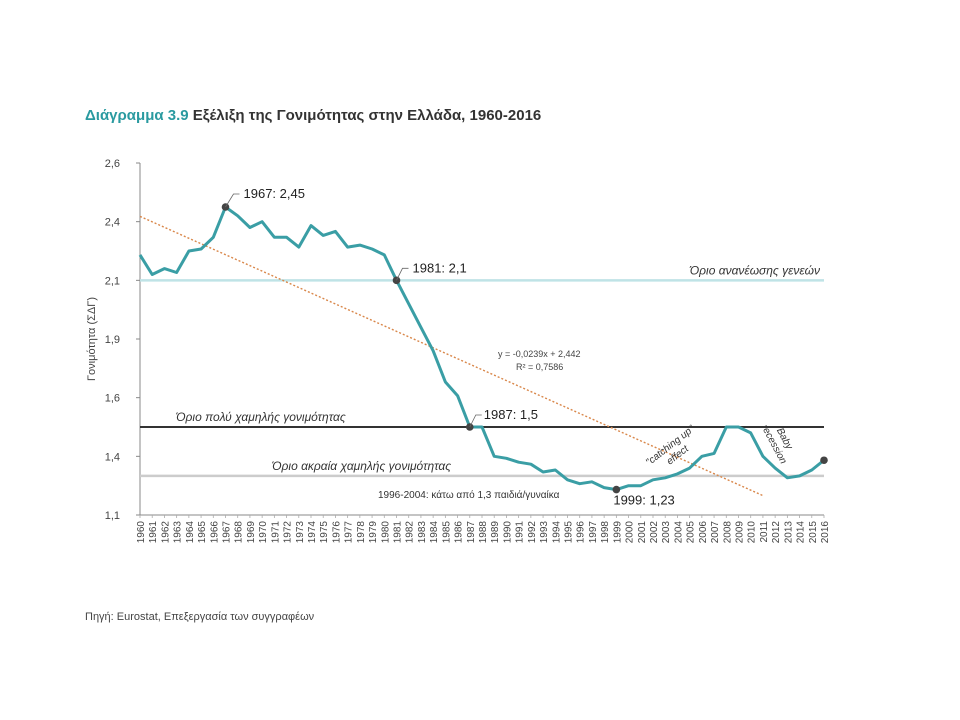 This screenshot has height=720, width=960. What do you see at coordinates (165, 532) in the screenshot?
I see `x-tick-label: 1962` at bounding box center [165, 532].